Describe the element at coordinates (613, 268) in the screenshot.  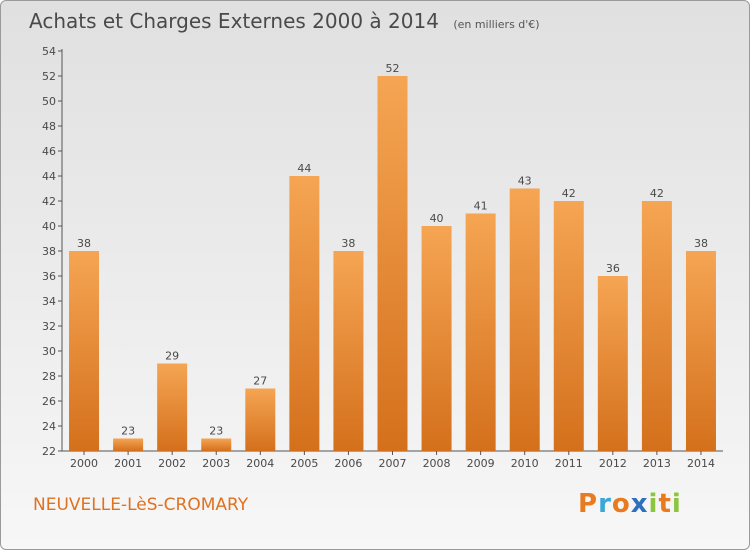
I see `data-label-2012: 36` at that location.